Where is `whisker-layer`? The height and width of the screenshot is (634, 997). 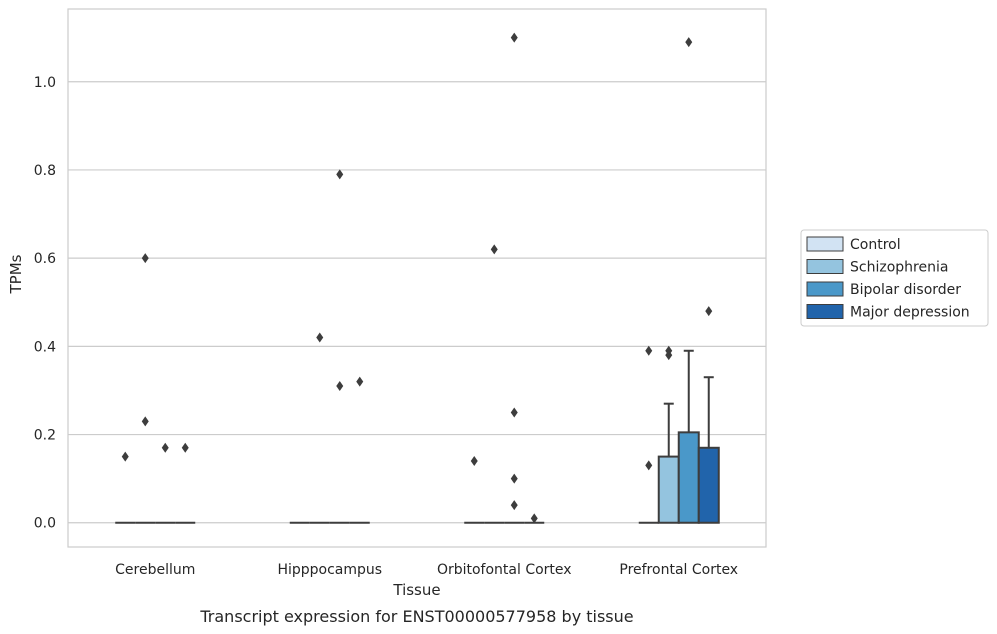 whisker-layer is located at coordinates (688, 403).